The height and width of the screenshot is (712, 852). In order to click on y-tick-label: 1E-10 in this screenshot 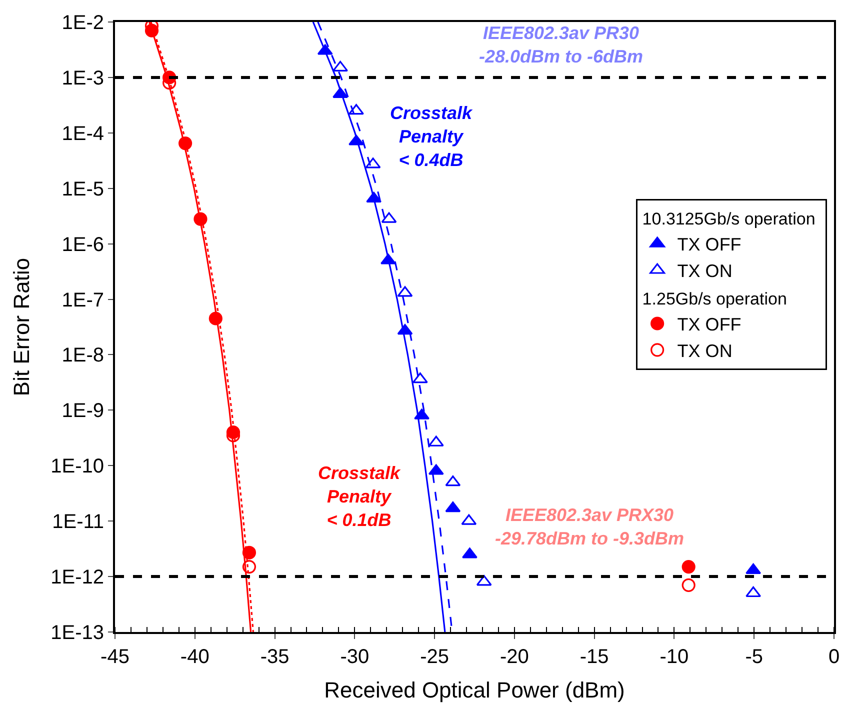, I will do `click(77, 467)`.